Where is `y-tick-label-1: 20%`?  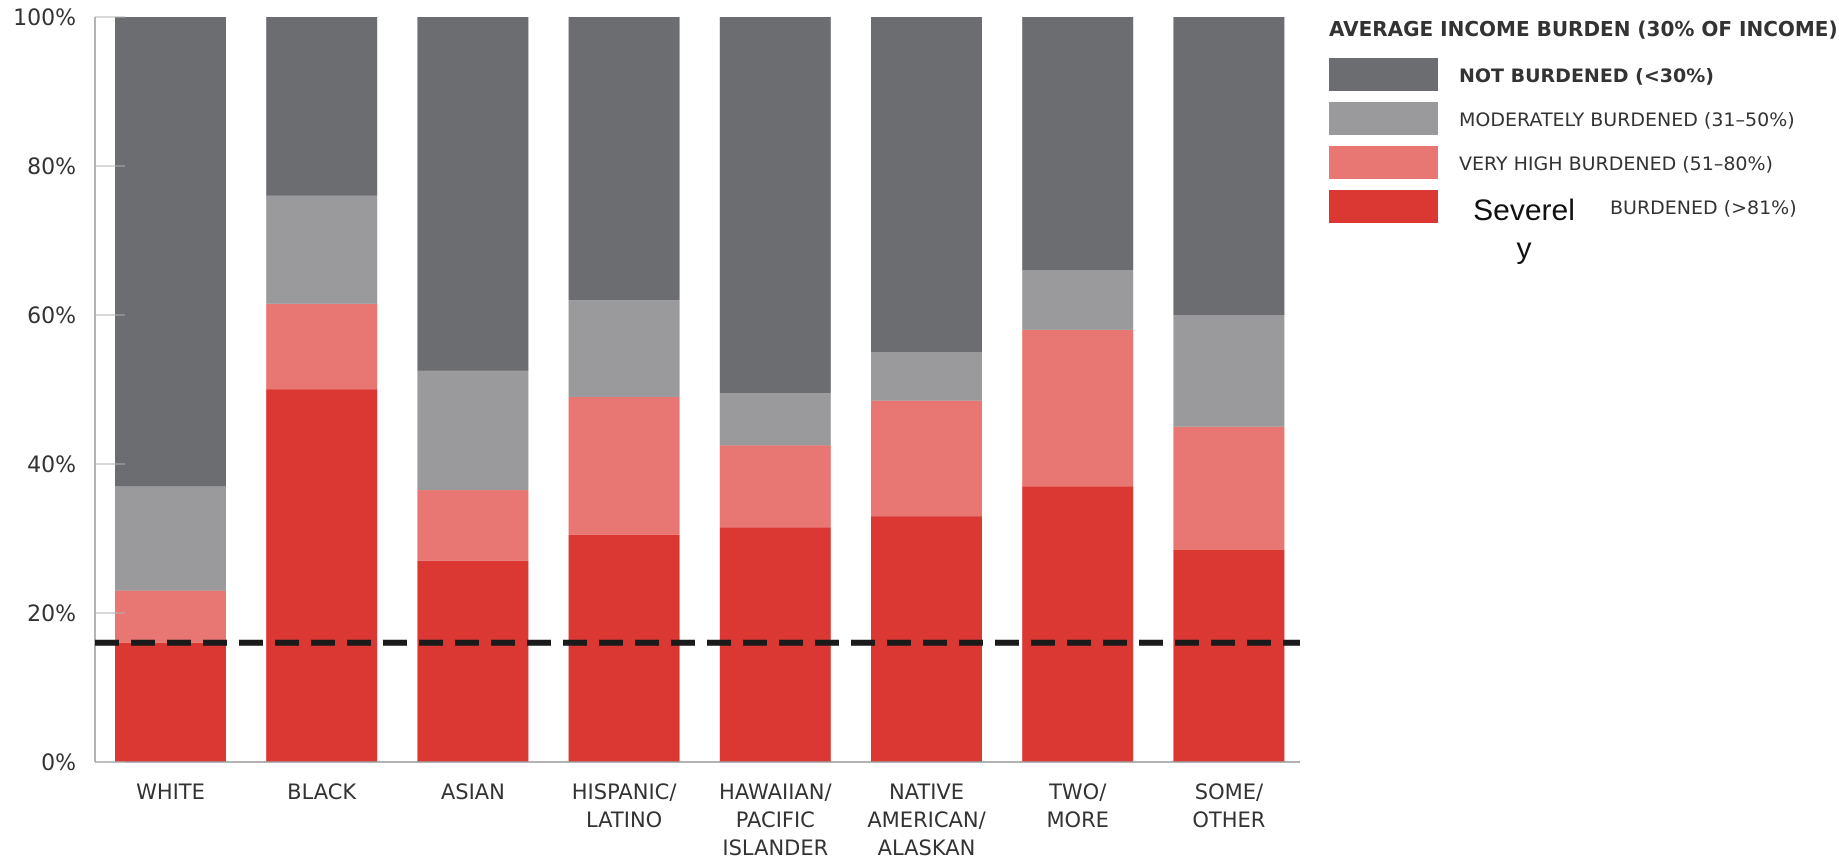 y-tick-label-1: 20% is located at coordinates (51, 614).